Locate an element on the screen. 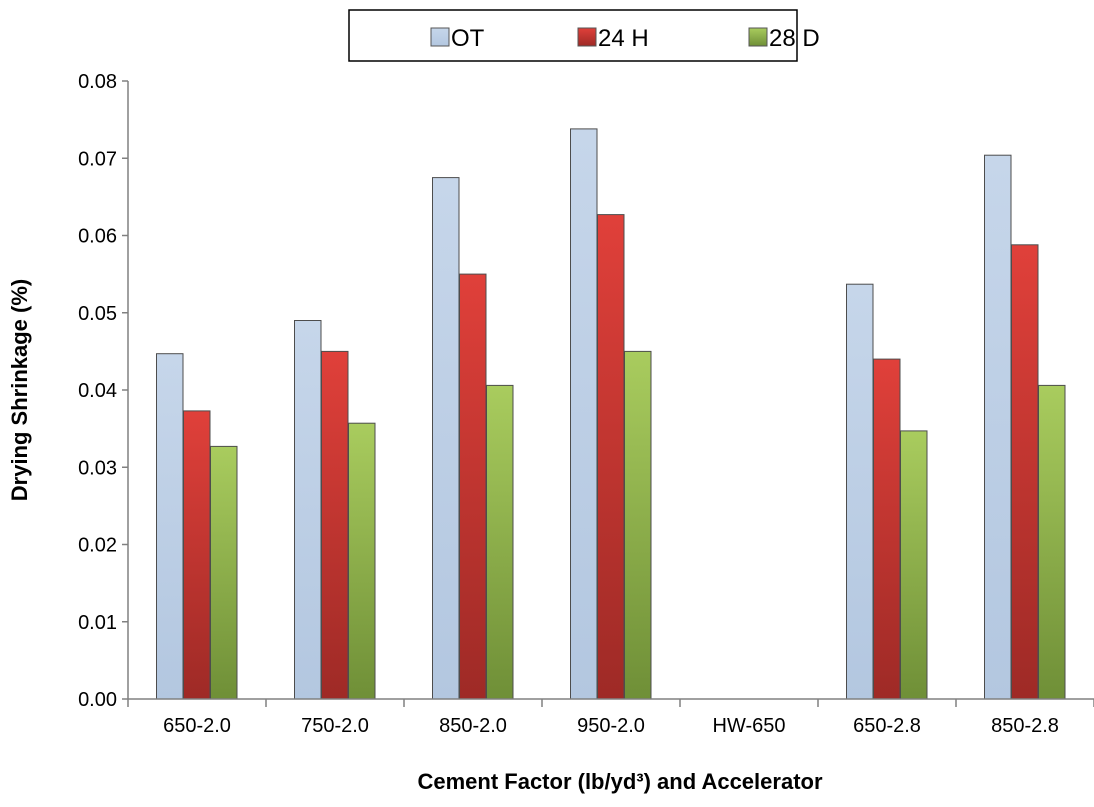 This screenshot has height=807, width=1094. legend: OT 24 H 28 D is located at coordinates (584, 35).